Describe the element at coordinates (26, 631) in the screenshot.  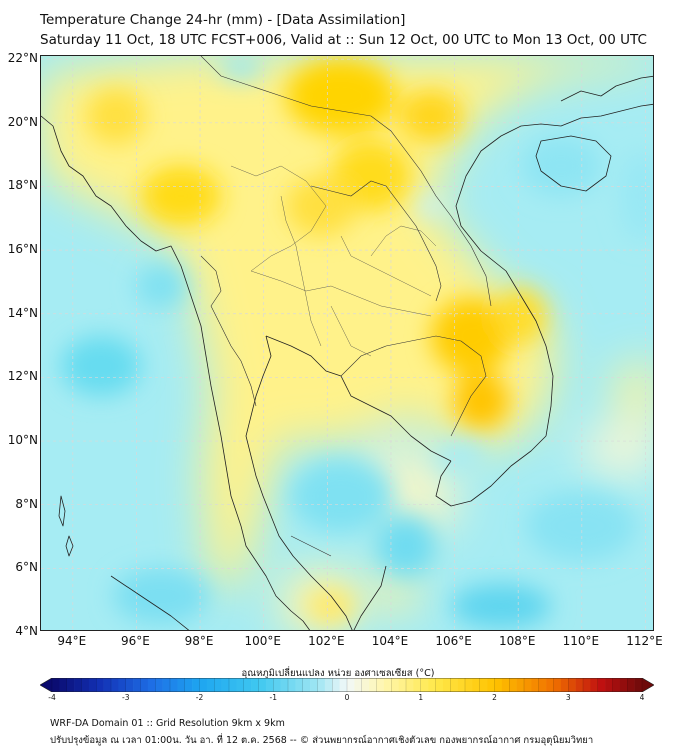
I see `lat-tick-label: 4°N` at that location.